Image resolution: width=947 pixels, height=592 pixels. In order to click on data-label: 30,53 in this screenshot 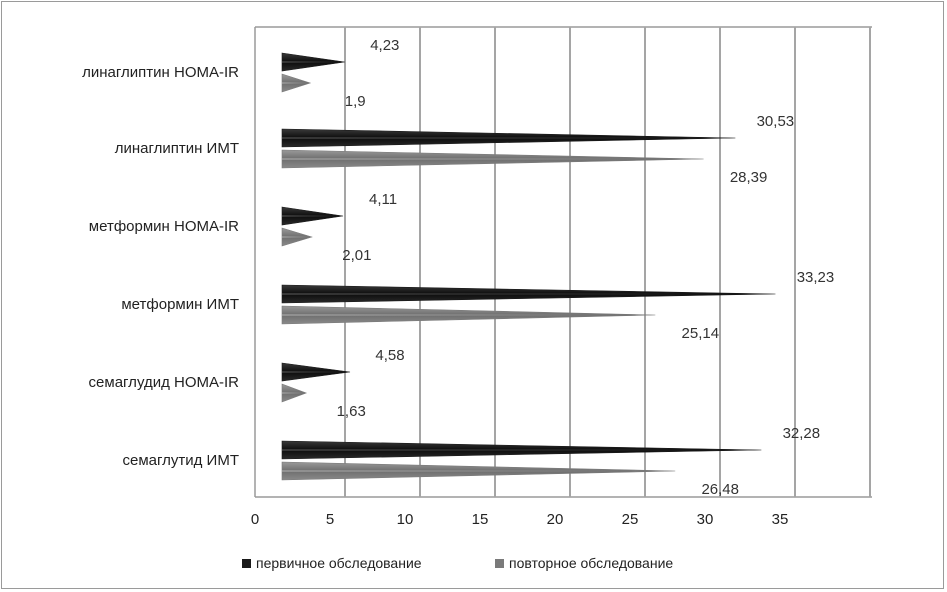, I will do `click(776, 121)`.